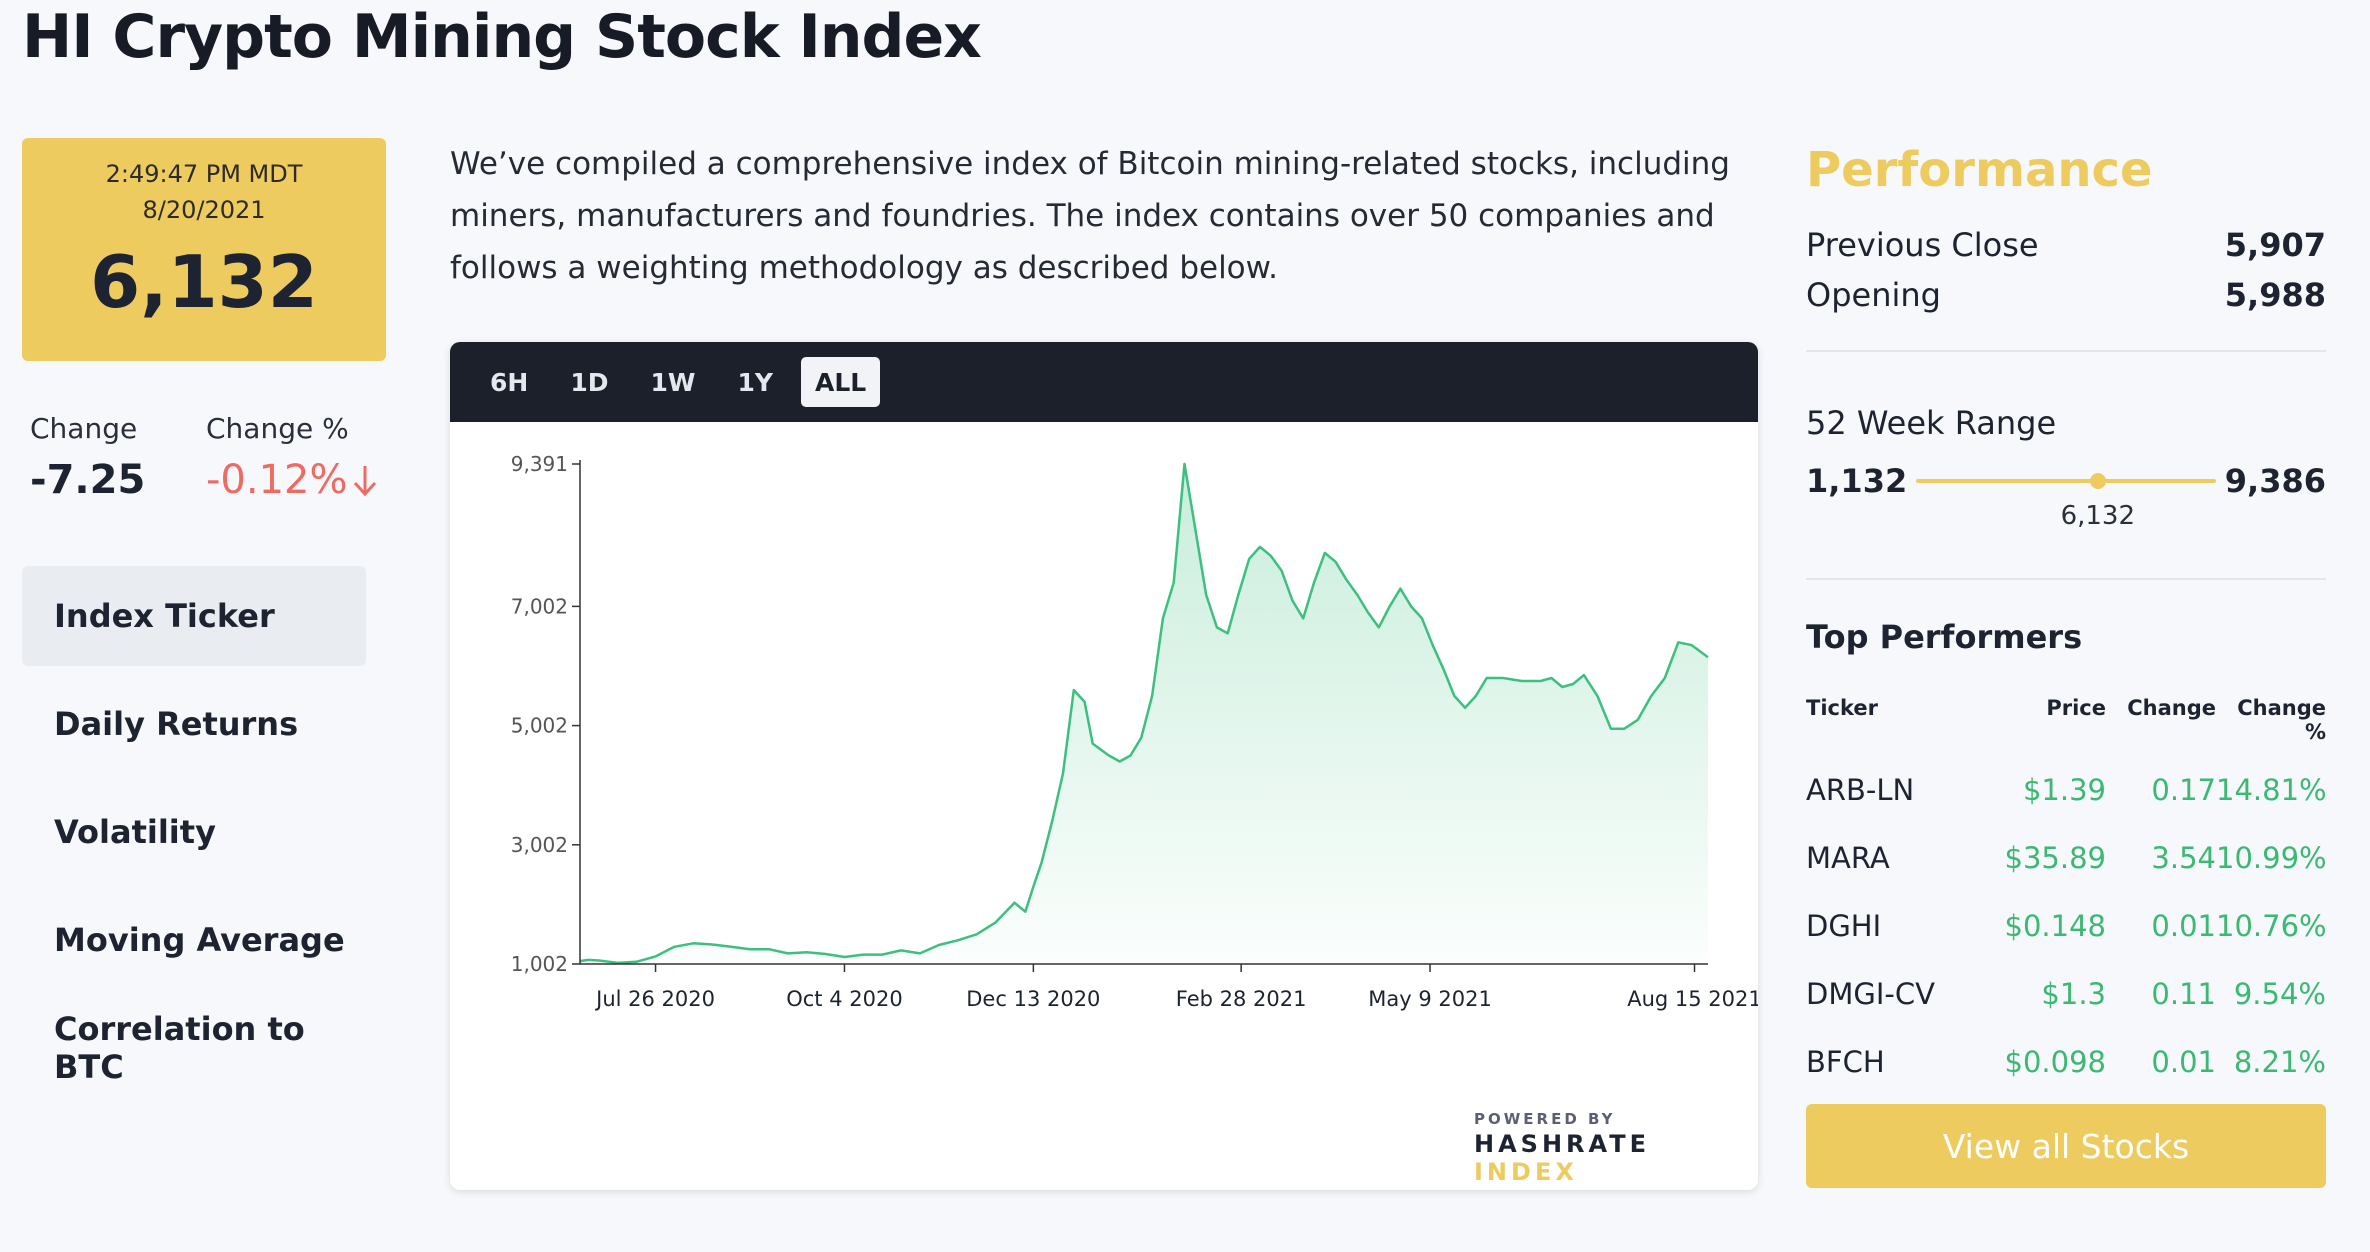 Image resolution: width=2370 pixels, height=1252 pixels. I want to click on price-cell: $35.89, so click(2055, 858).